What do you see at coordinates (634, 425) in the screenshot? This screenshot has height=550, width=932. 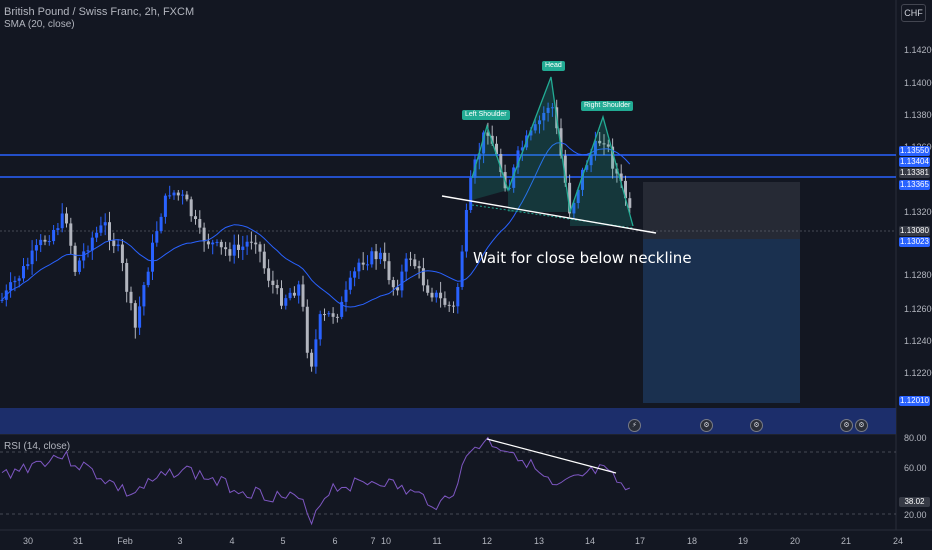 I see `event-icon: ⚡` at bounding box center [634, 425].